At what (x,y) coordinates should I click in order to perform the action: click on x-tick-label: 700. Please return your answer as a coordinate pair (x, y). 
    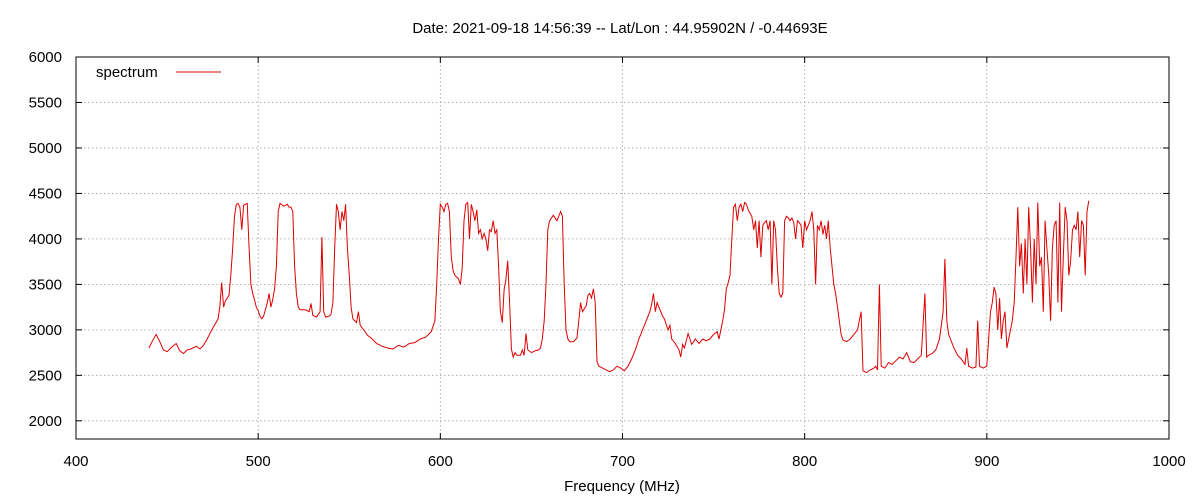
    Looking at the image, I should click on (622, 461).